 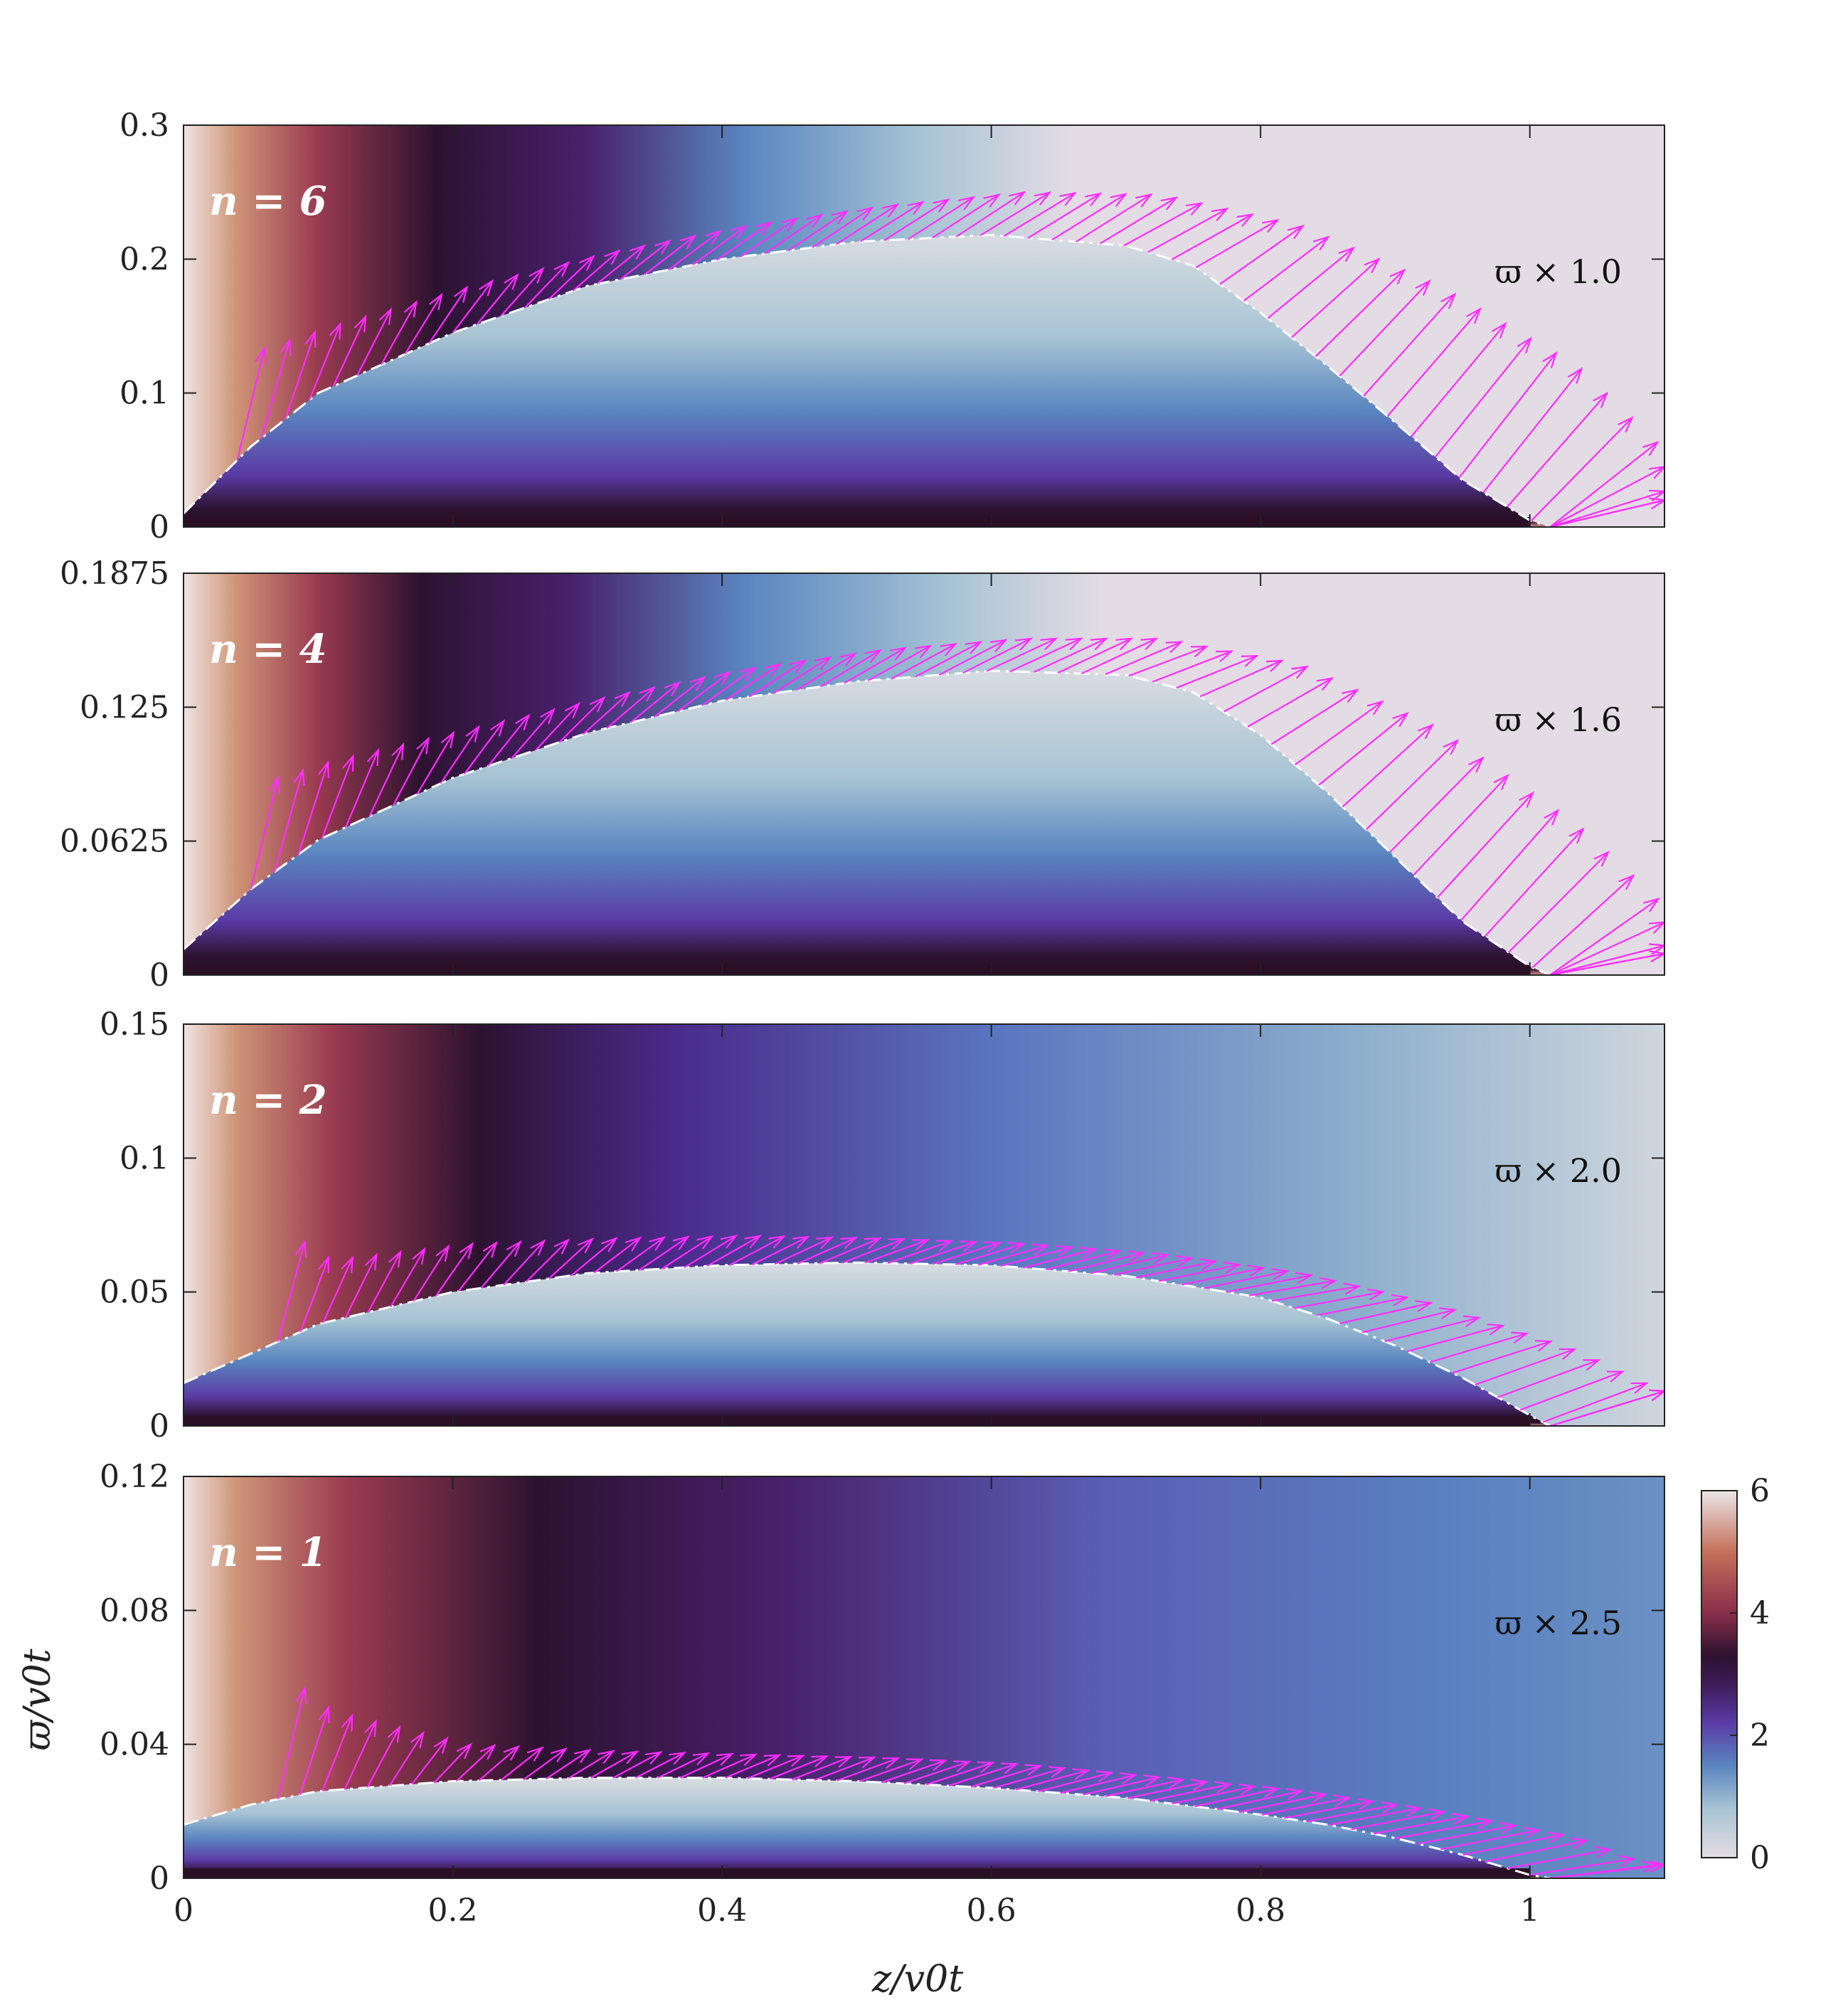 What do you see at coordinates (867, 1343) in the screenshot?
I see `boundary-curve` at bounding box center [867, 1343].